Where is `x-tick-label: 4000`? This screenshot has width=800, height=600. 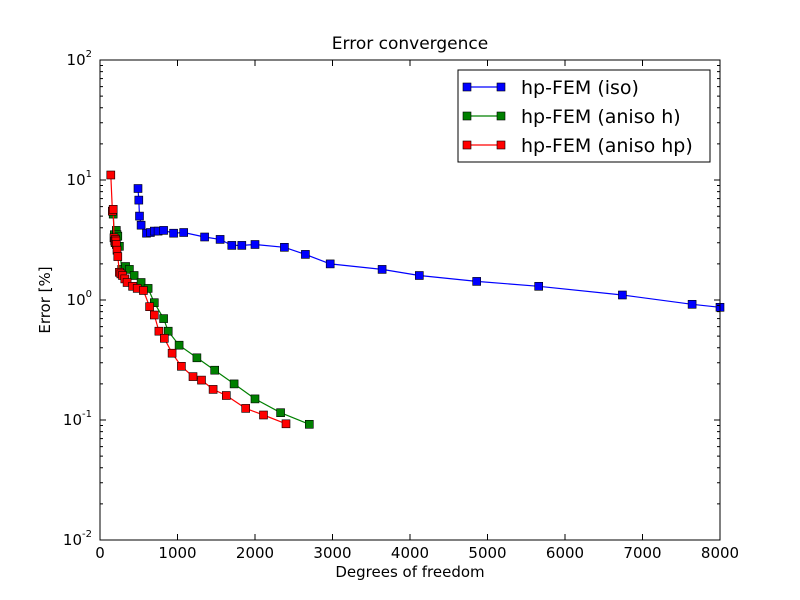 x-tick-label: 4000 is located at coordinates (410, 553).